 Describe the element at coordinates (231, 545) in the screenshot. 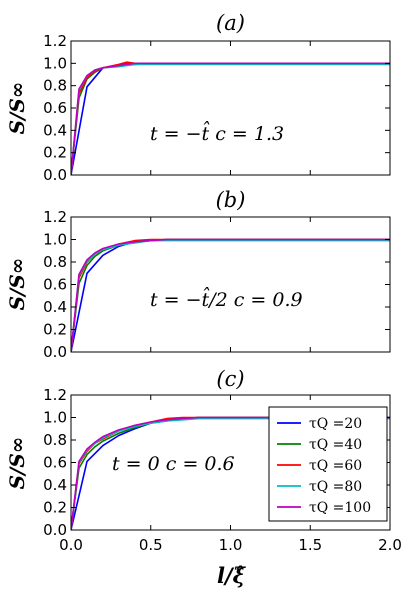

I see `x-tick-label: 1.0` at that location.